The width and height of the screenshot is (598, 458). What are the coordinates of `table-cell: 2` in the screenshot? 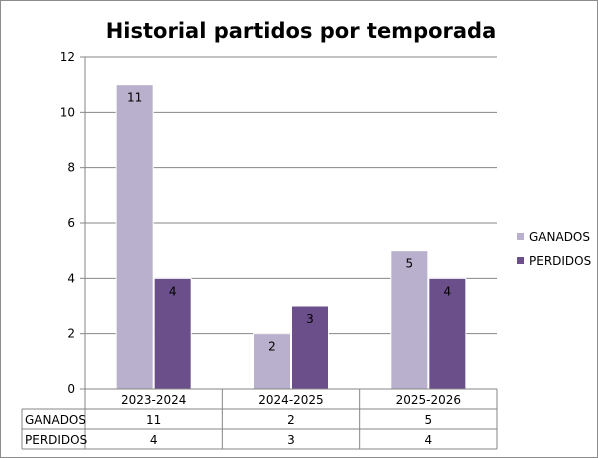 It's located at (291, 420).